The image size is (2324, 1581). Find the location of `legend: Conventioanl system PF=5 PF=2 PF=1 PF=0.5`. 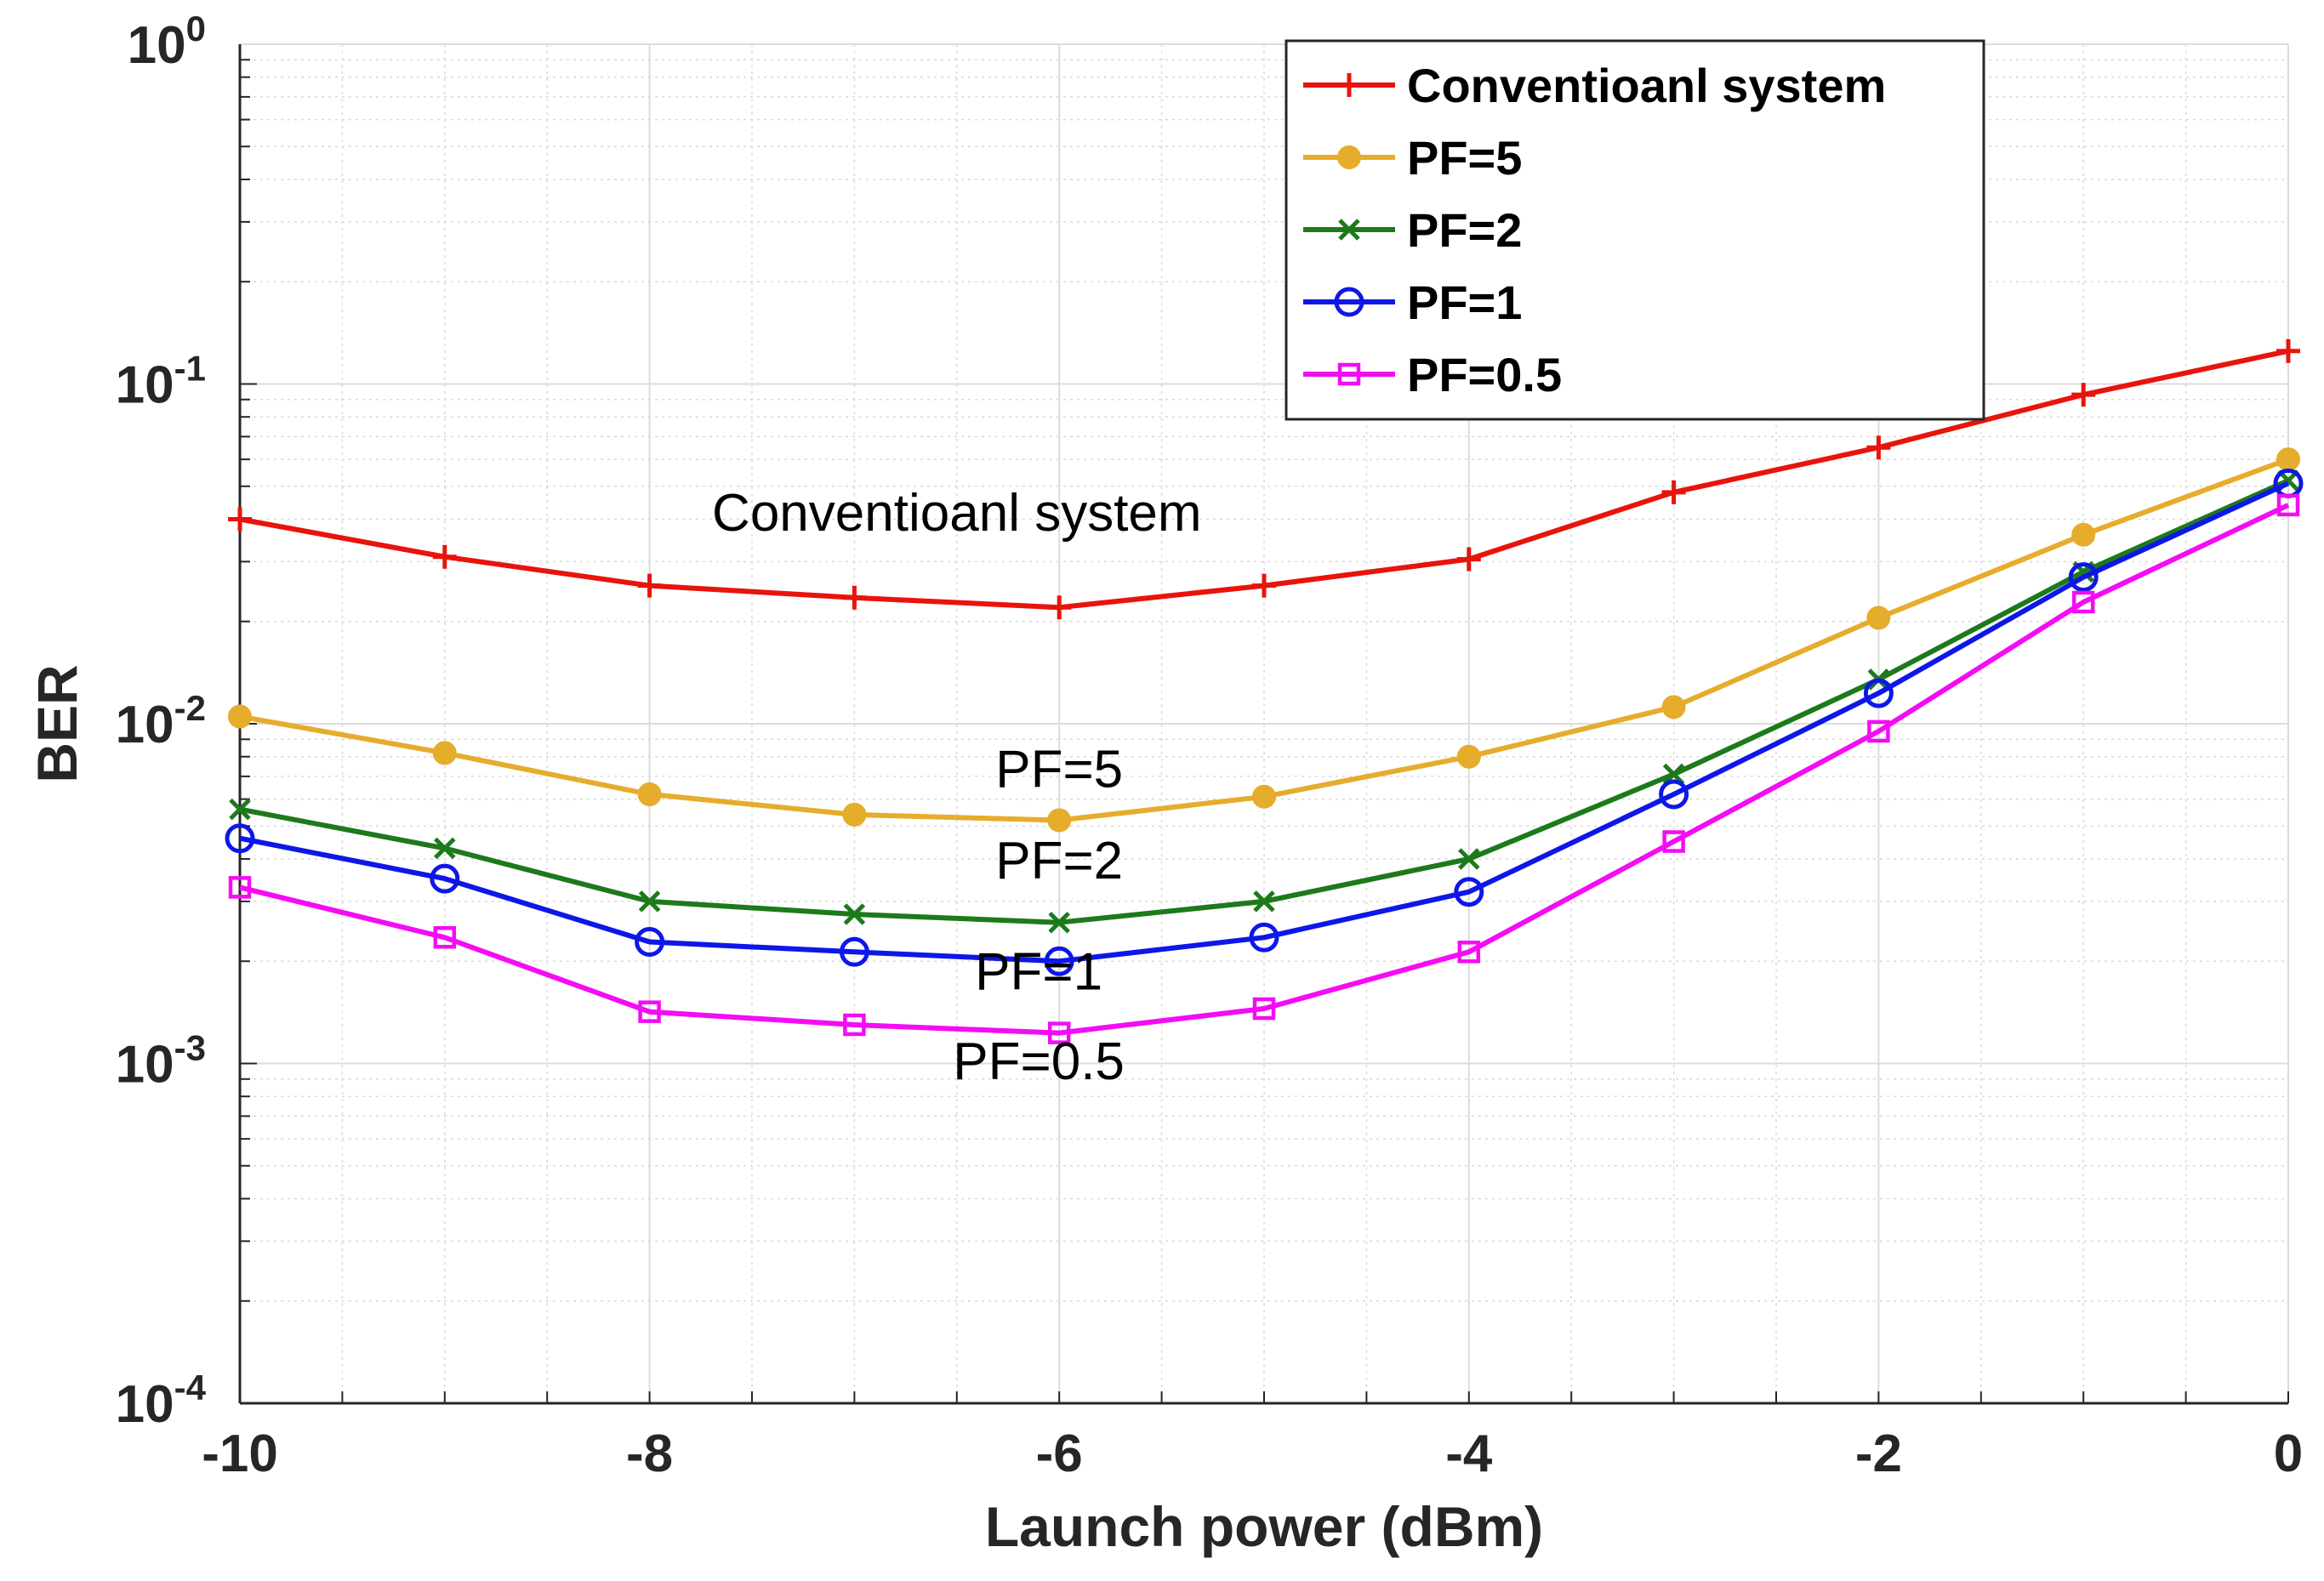

legend: Conventioanl system PF=5 PF=2 PF=1 PF=0.5 is located at coordinates (1634, 230).